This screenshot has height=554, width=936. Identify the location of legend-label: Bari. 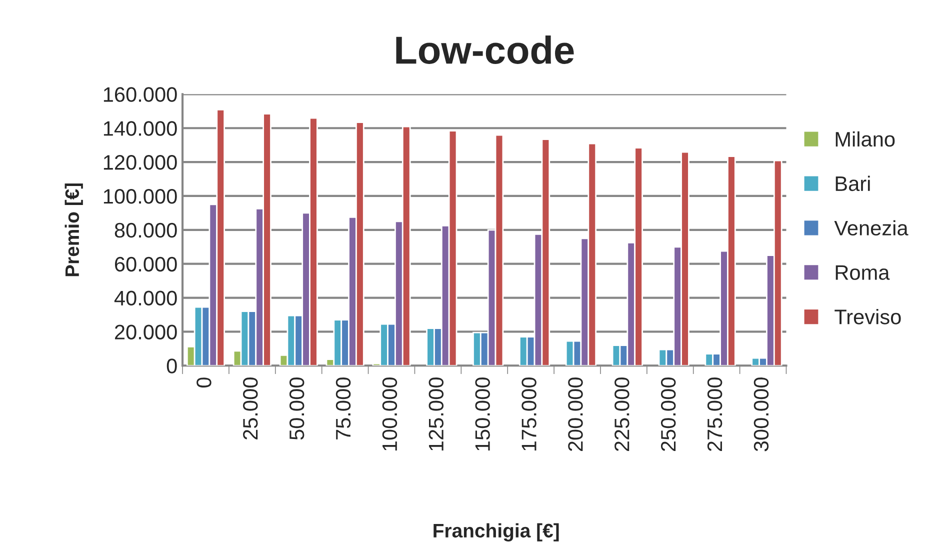
(853, 184).